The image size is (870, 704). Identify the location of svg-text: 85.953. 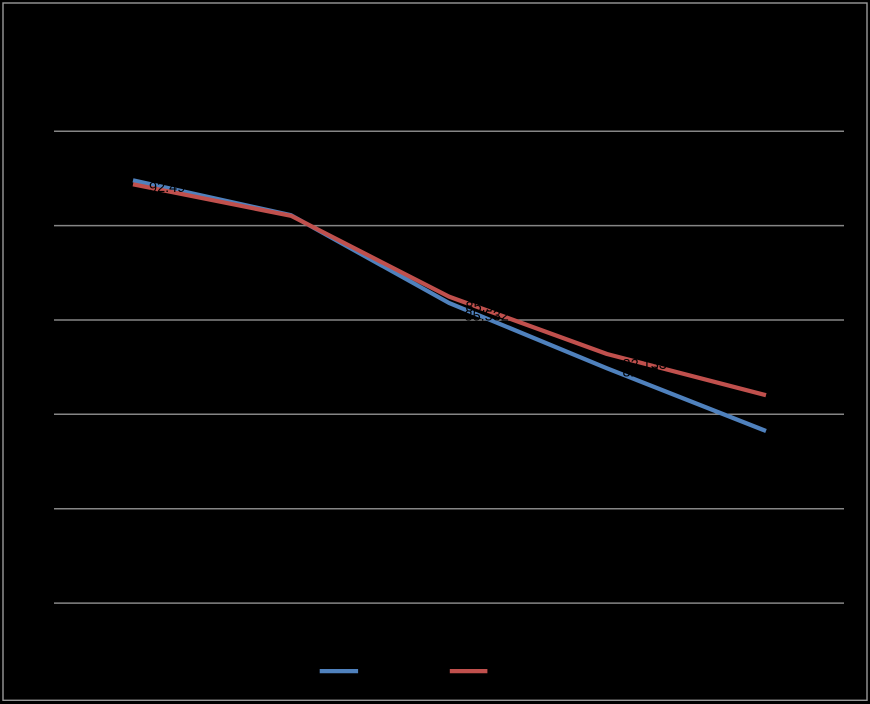
(488, 308).